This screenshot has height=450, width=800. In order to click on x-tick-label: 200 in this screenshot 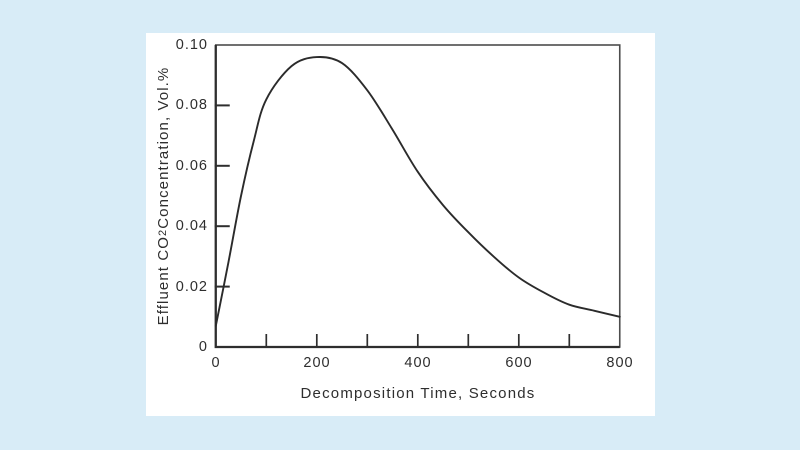, I will do `click(317, 363)`.